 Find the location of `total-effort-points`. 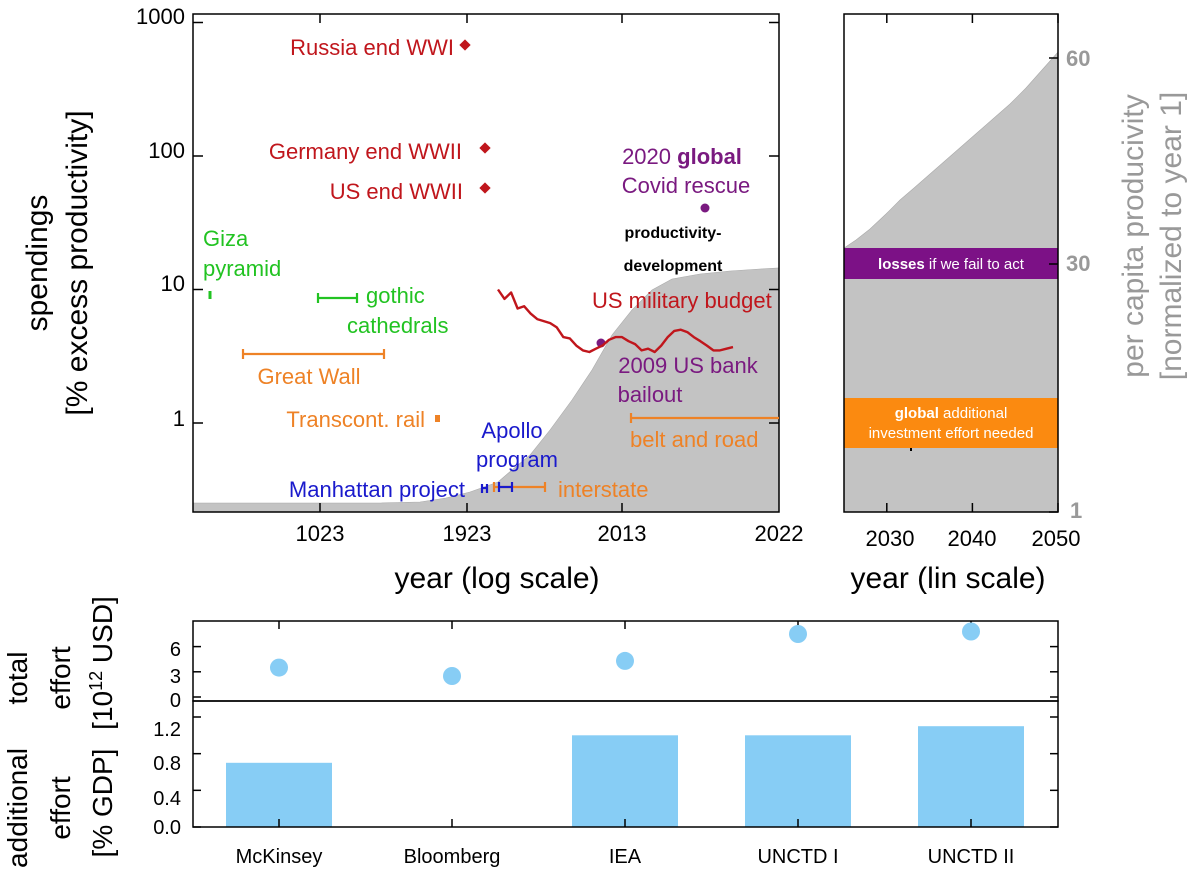

total-effort-points is located at coordinates (625, 653).